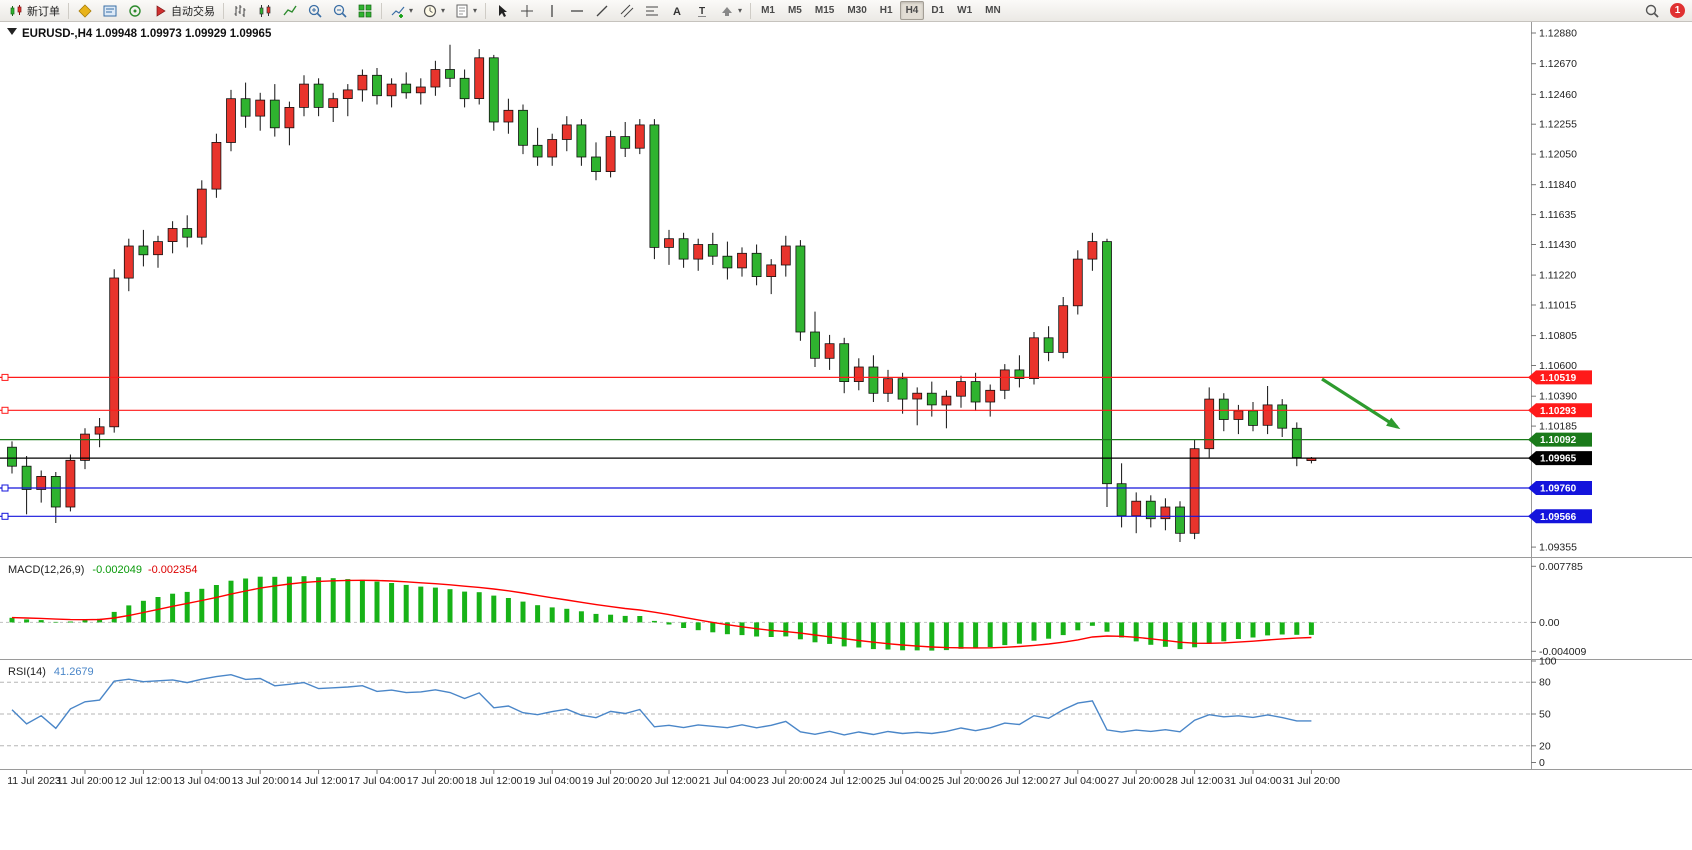 The height and width of the screenshot is (850, 1692). I want to click on price-badge: 1.10092, so click(1560, 439).